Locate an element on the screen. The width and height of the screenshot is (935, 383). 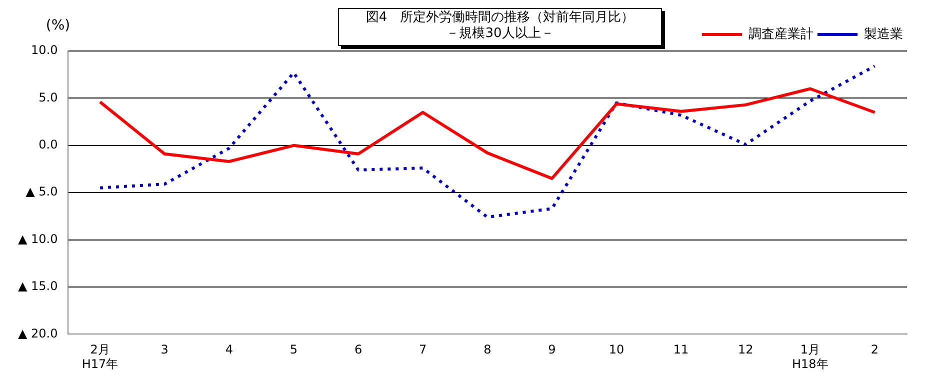
x-tick-label: 2月 H17年 is located at coordinates (100, 356).